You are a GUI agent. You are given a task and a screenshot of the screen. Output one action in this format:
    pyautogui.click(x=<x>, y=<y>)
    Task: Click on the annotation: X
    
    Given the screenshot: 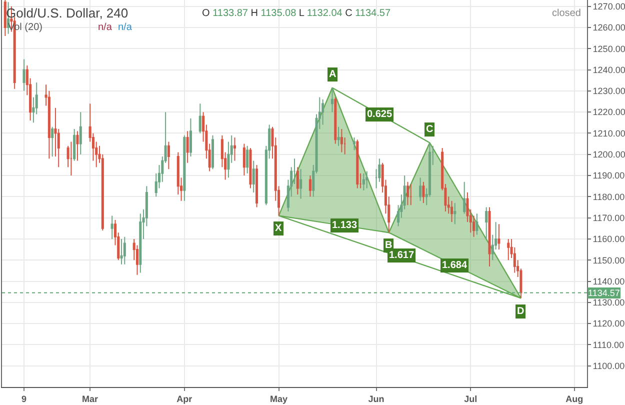 What is the action you would take?
    pyautogui.click(x=278, y=228)
    